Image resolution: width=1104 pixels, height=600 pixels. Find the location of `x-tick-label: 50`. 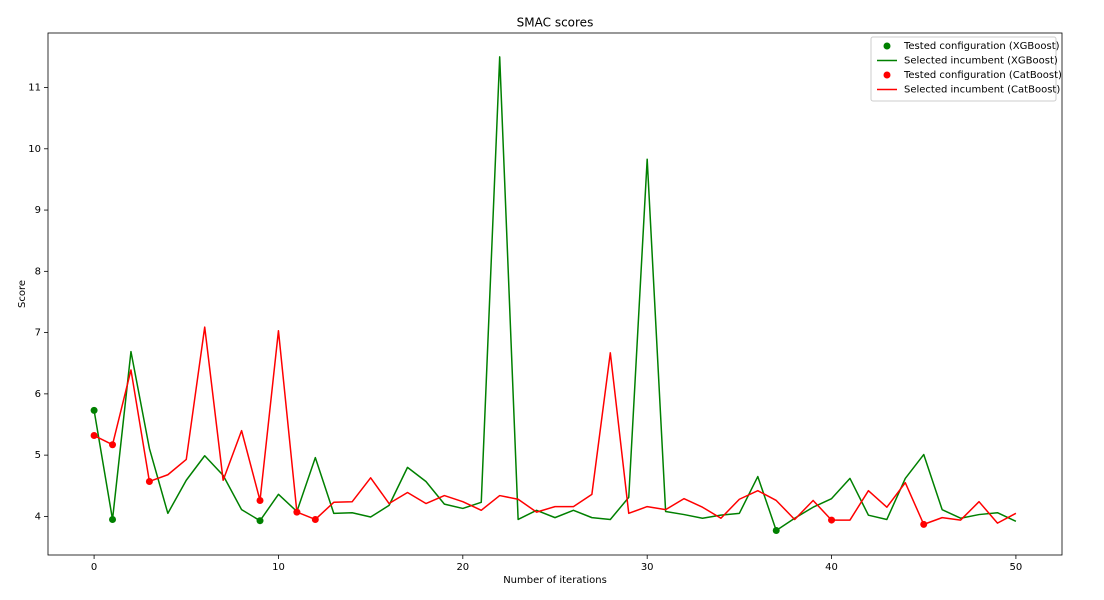

x-tick-label: 50 is located at coordinates (1016, 567).